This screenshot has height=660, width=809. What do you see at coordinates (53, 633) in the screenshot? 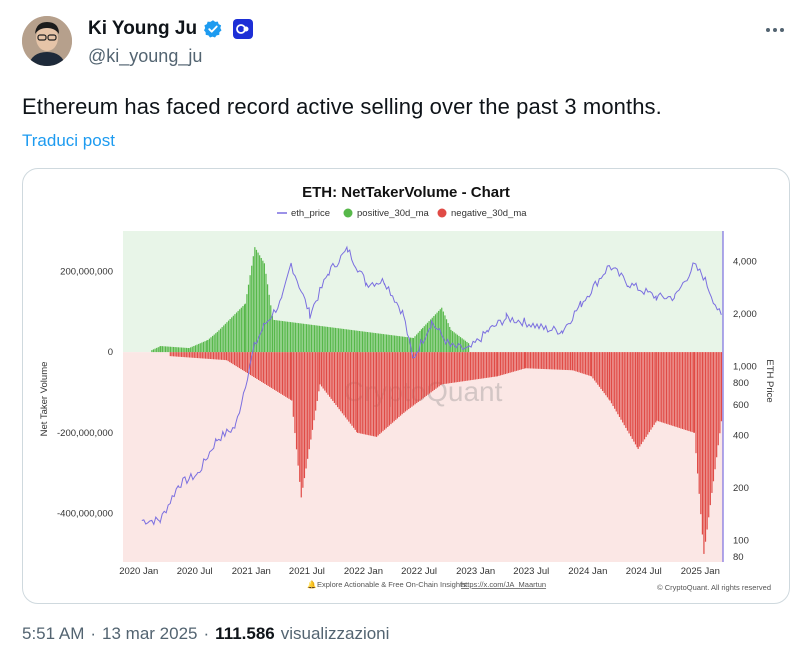
I see `tweet-time: 5:51 AM` at bounding box center [53, 633].